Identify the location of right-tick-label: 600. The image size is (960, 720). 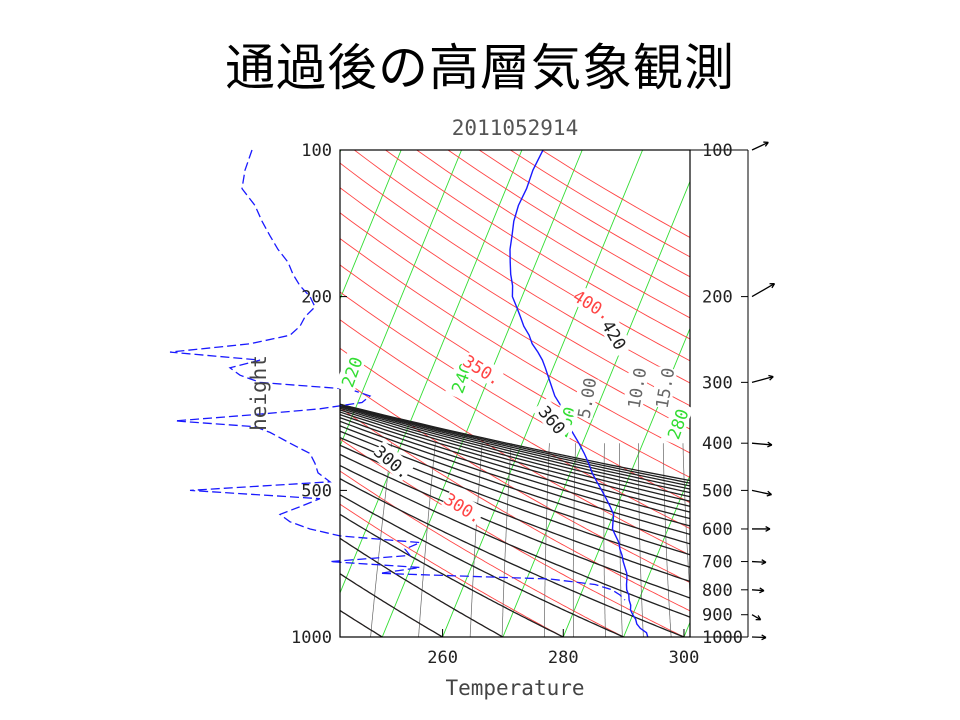
(717, 530).